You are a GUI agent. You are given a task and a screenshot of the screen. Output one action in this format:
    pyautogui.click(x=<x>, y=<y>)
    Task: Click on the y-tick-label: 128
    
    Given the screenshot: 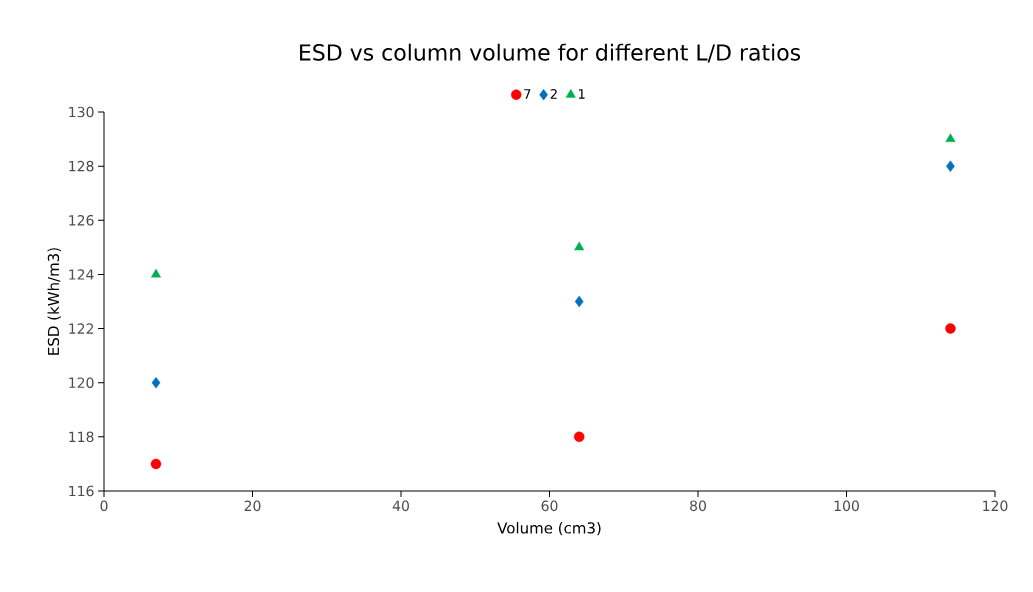 What is the action you would take?
    pyautogui.click(x=81, y=166)
    